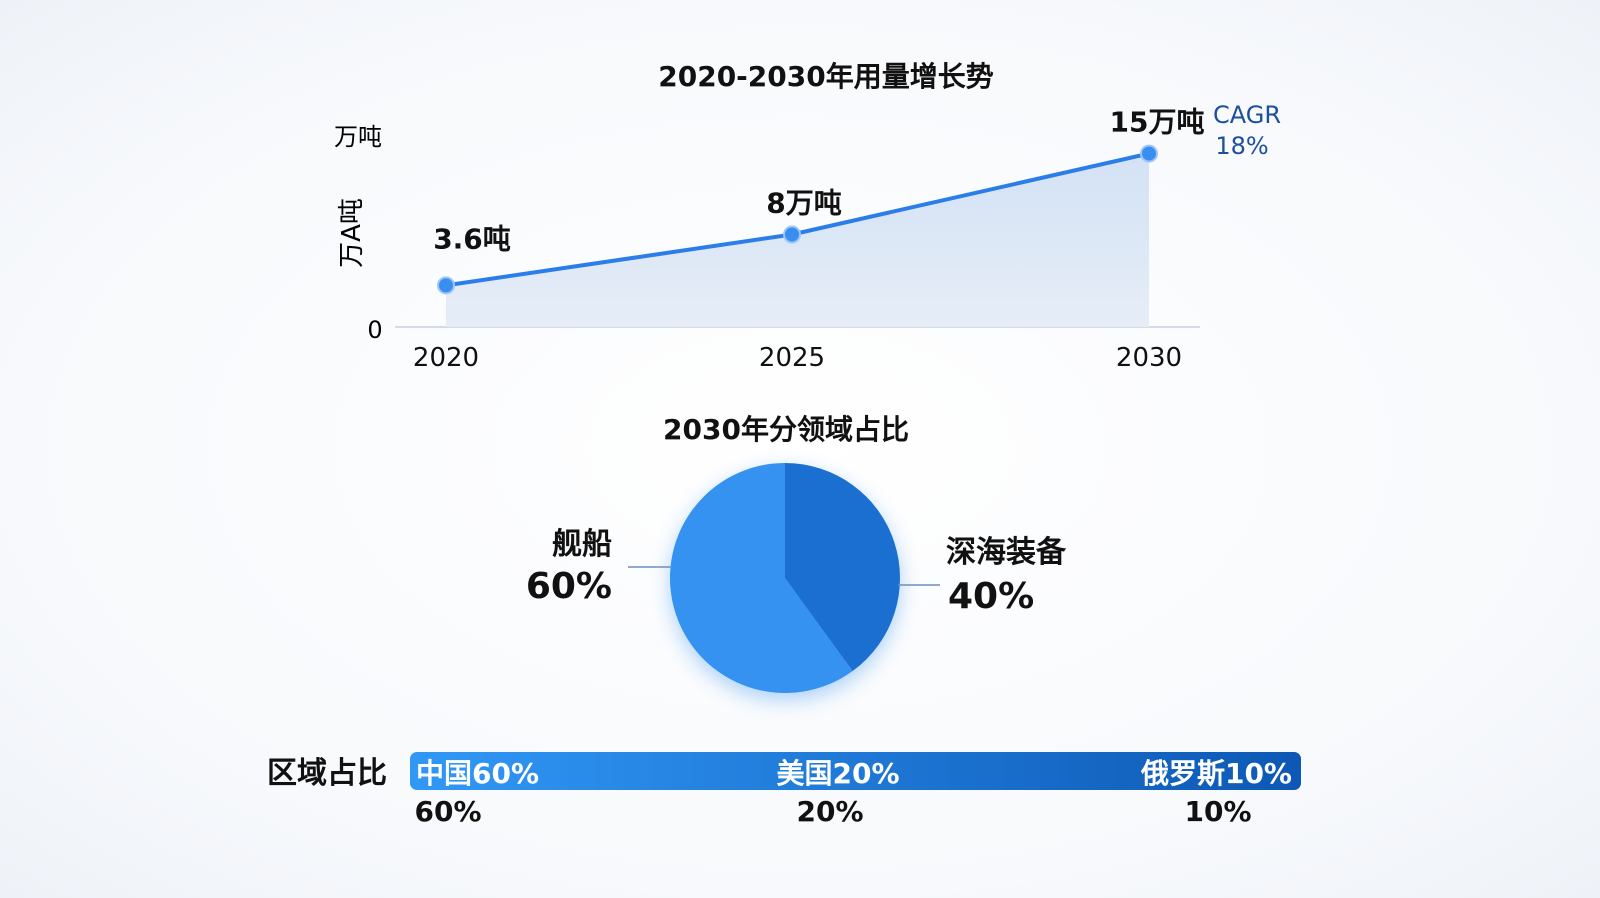 Image resolution: width=1600 pixels, height=898 pixels. I want to click on data-point-2025, so click(792, 234).